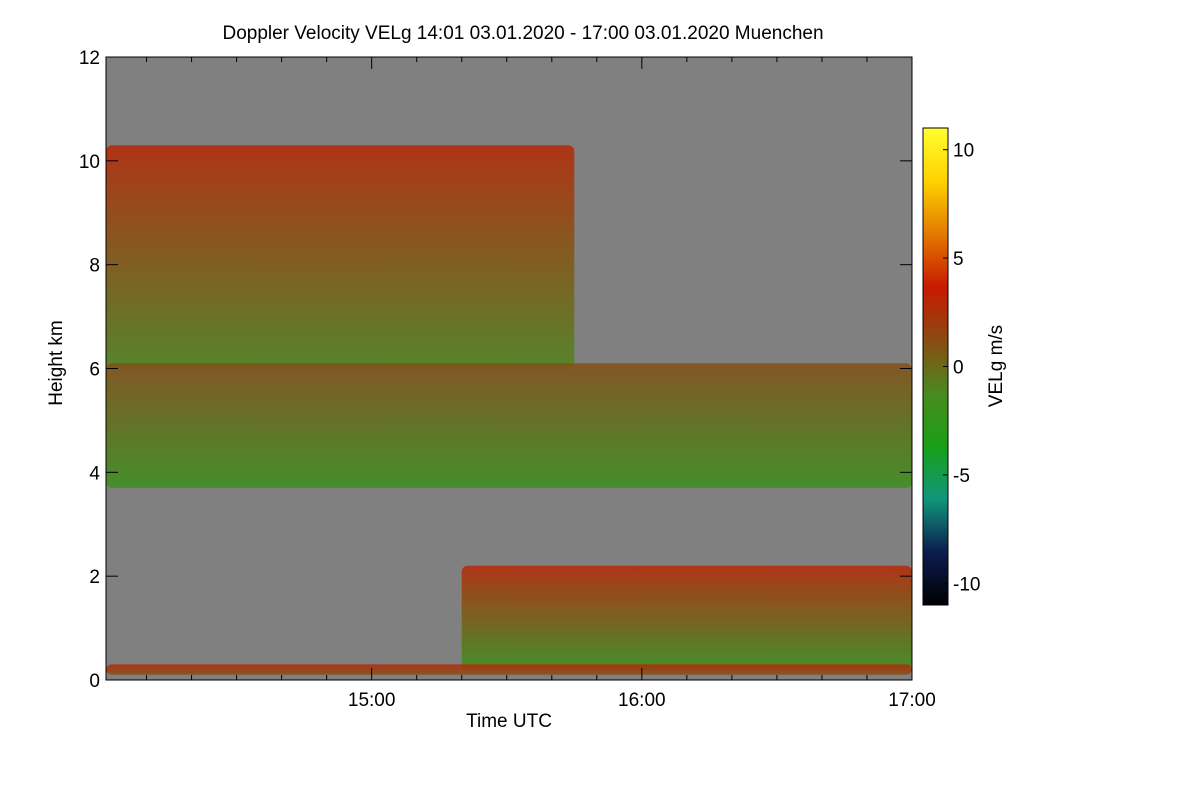 The width and height of the screenshot is (1200, 800). I want to click on colorbar-tick-label: -10, so click(966, 584).